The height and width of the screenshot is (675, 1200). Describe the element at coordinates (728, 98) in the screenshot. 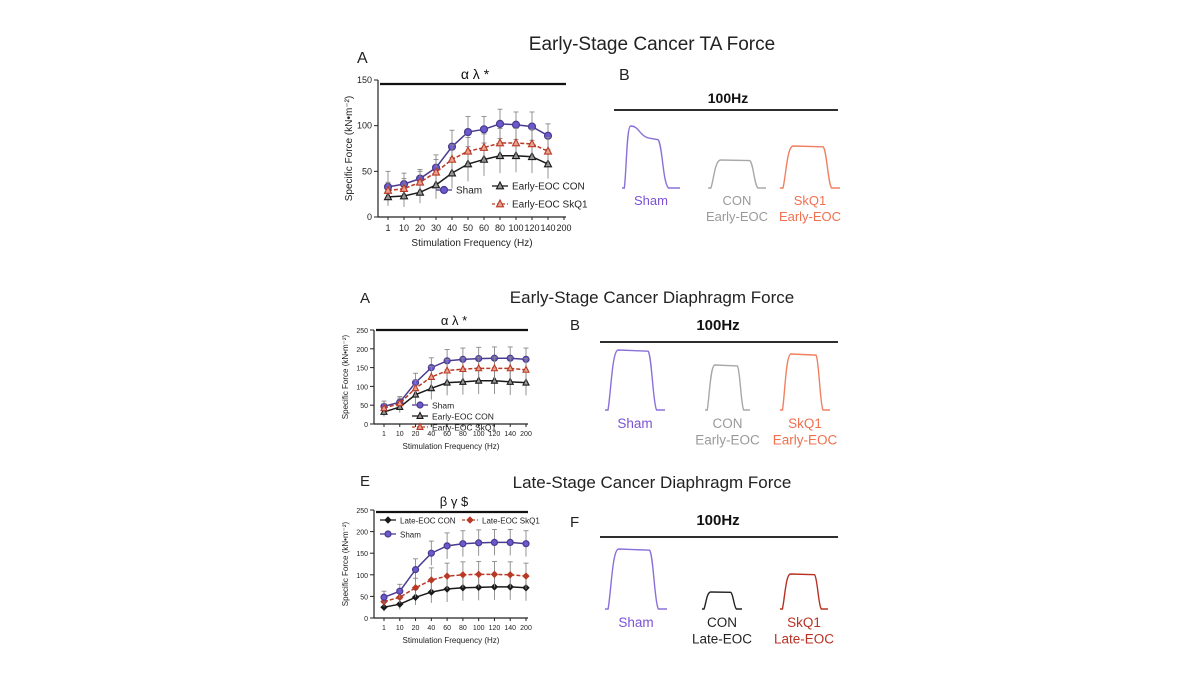

I see `frequency-label: 100Hz` at that location.